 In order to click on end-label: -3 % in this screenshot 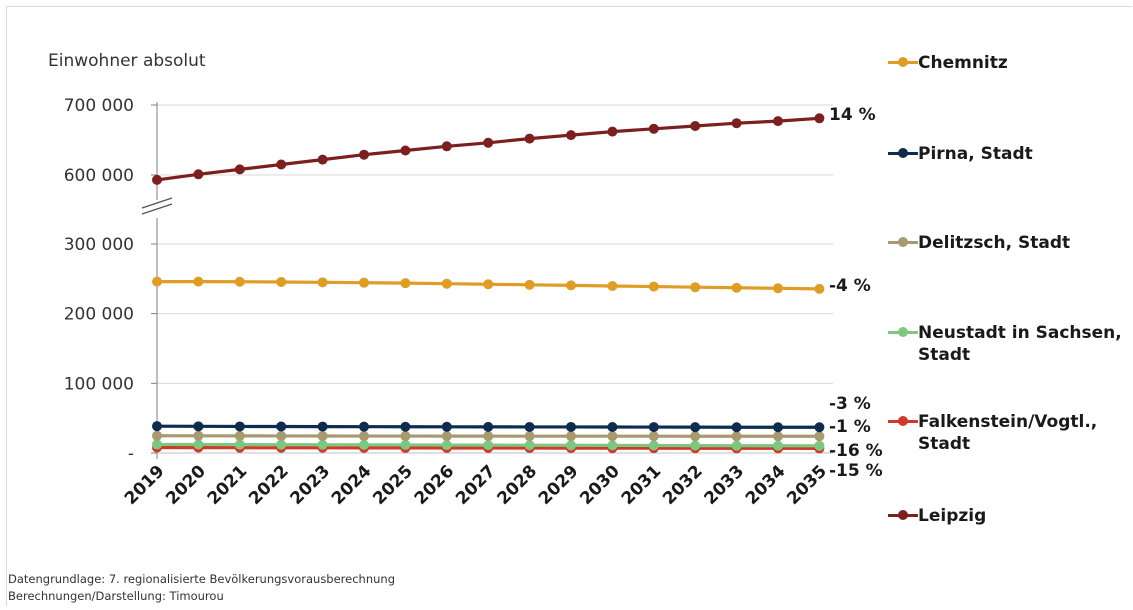, I will do `click(850, 404)`.